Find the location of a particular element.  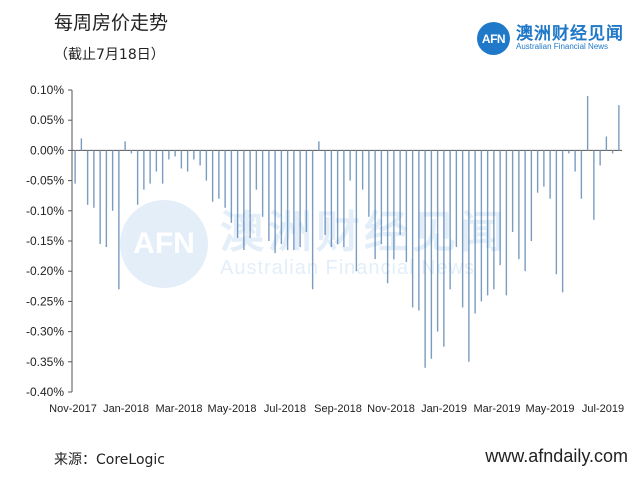

y-tick-label: 0.10% is located at coordinates (47, 90).